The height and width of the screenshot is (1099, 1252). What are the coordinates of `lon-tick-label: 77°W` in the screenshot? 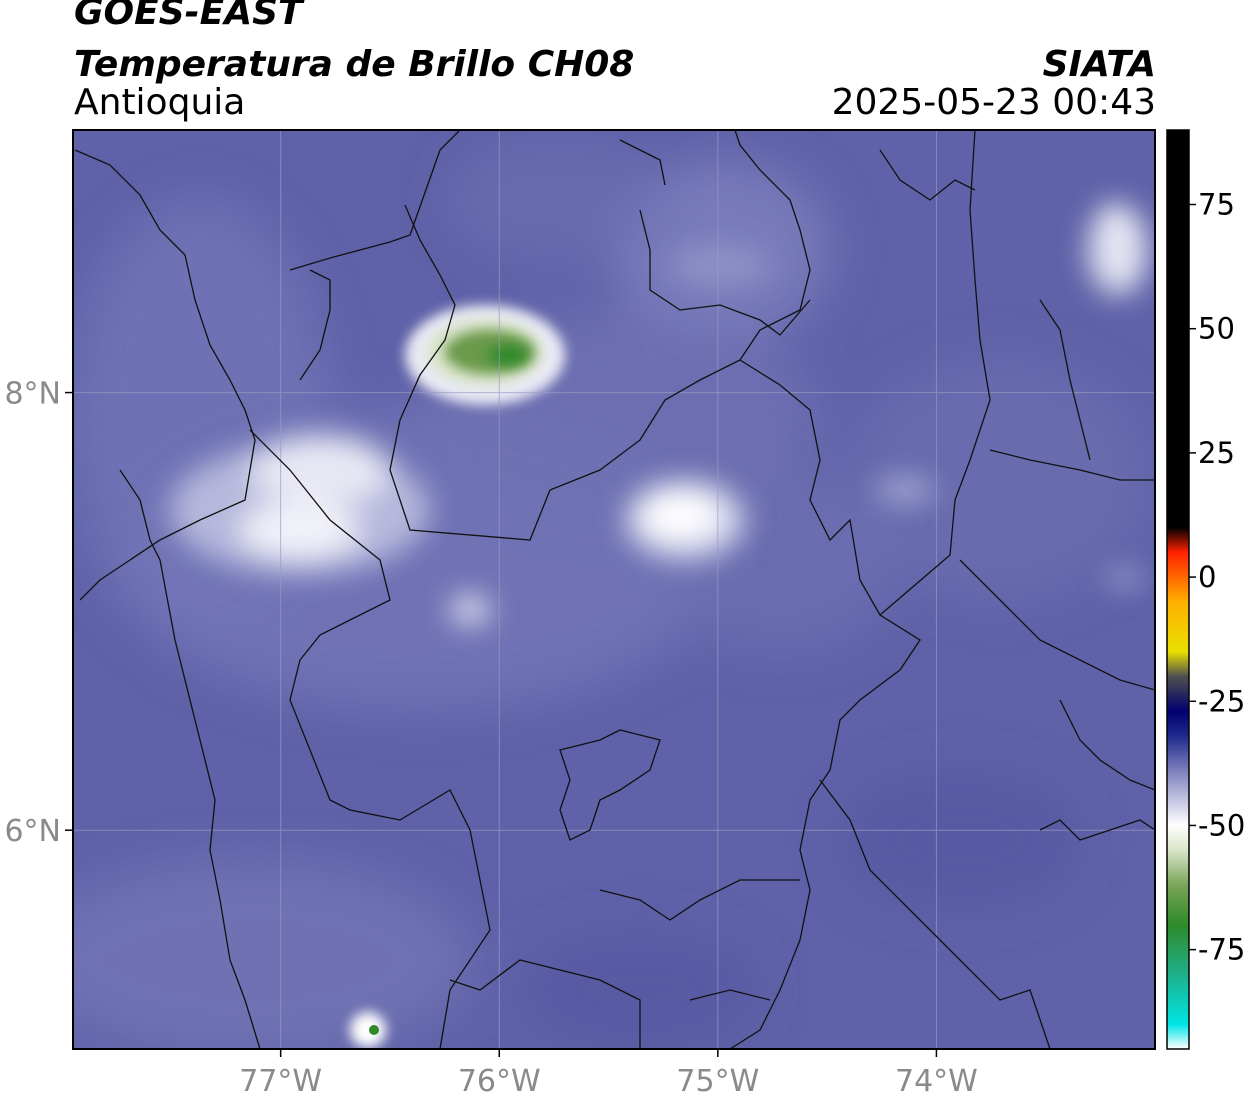 It's located at (280, 1081).